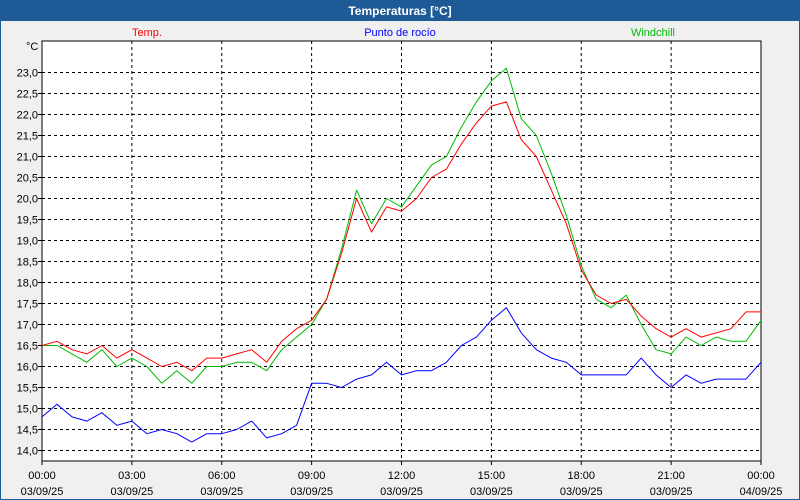  What do you see at coordinates (492, 476) in the screenshot?
I see `x-tick-time-label: 15:00` at bounding box center [492, 476].